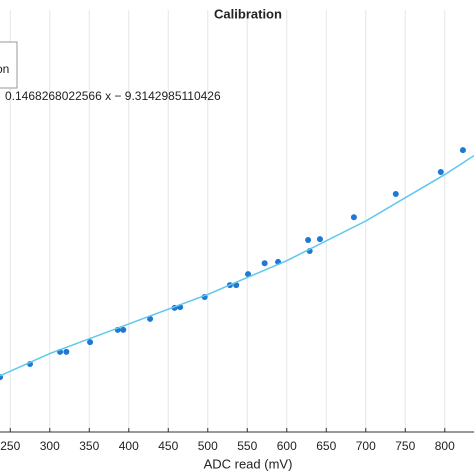 The height and width of the screenshot is (474, 474). What do you see at coordinates (445, 446) in the screenshot?
I see `x-tick-label: 800` at bounding box center [445, 446].